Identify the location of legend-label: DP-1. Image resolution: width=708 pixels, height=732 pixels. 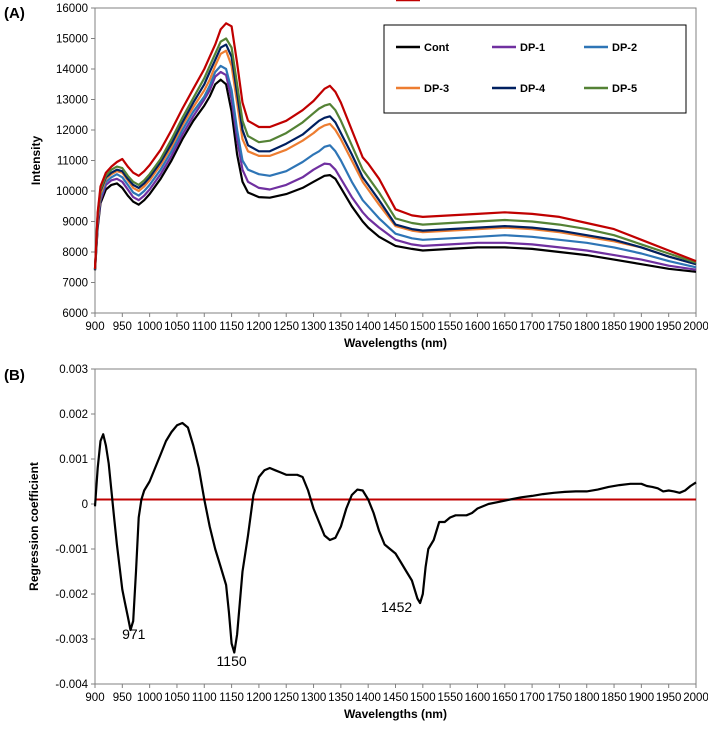
(532, 48).